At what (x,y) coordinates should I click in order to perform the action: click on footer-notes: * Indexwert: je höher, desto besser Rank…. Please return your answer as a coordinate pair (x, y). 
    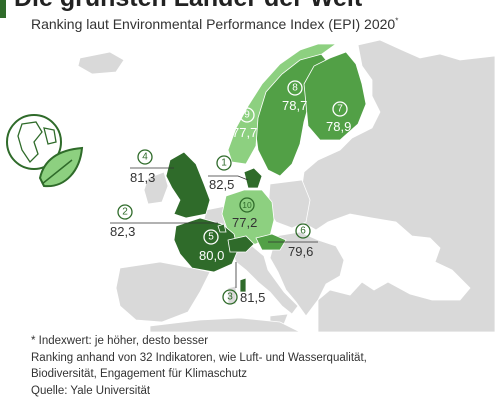
    Looking at the image, I should click on (199, 366).